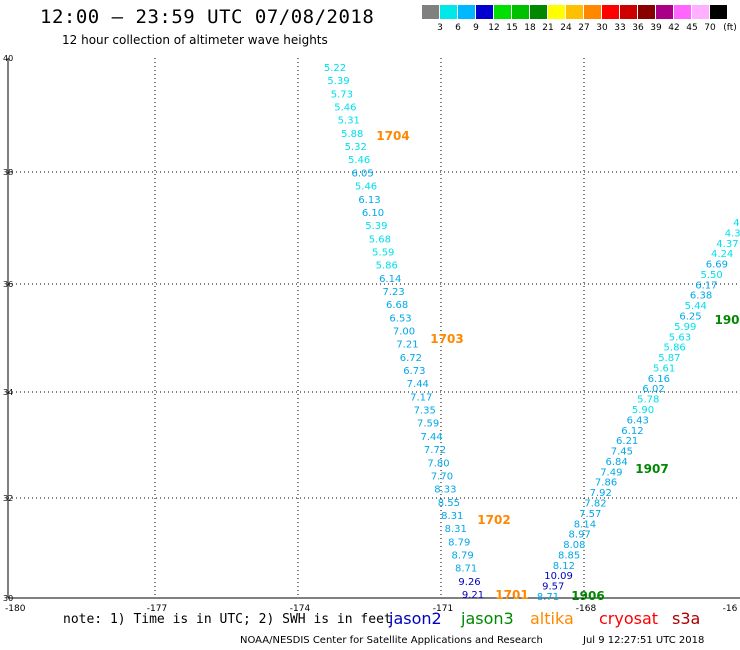  Describe the element at coordinates (476, 28) in the screenshot. I see `scale-label: 9` at that location.